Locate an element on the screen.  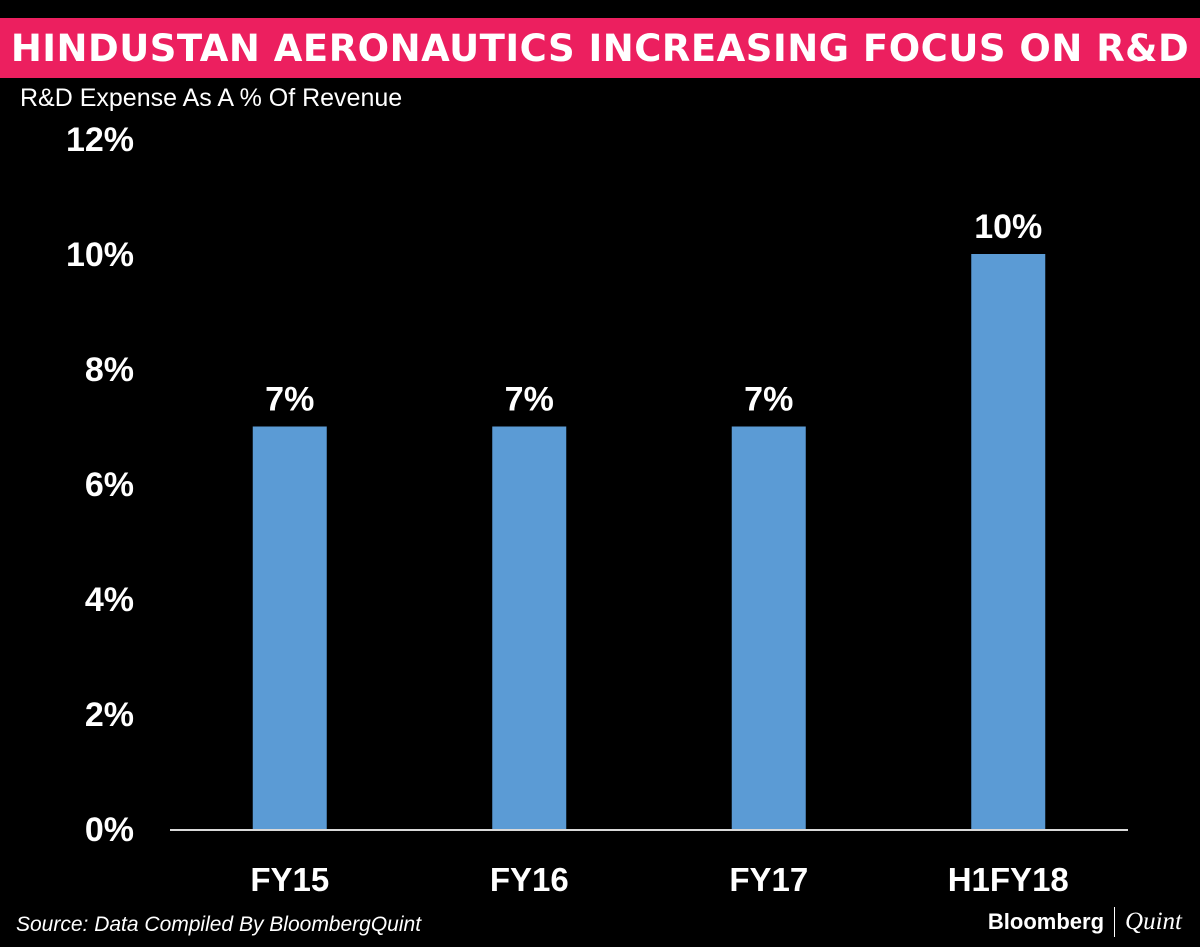
bar-fy17 is located at coordinates (768, 627).